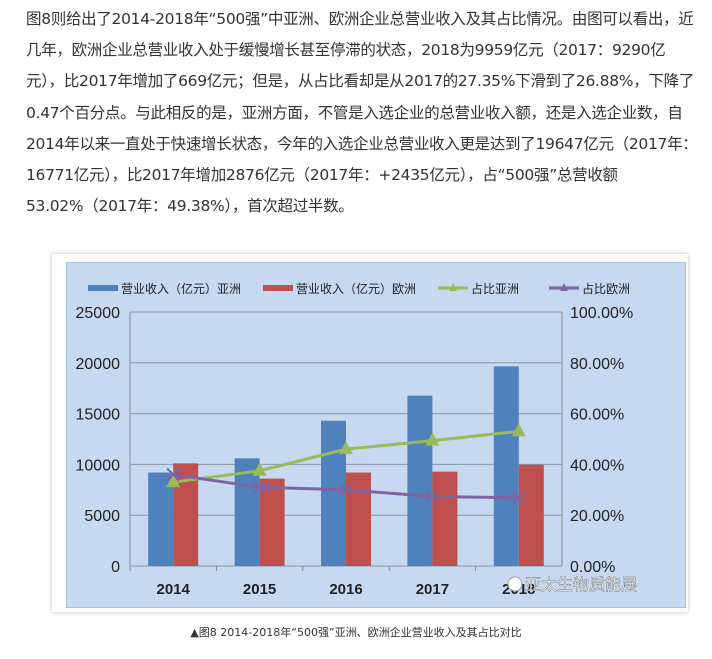  I want to click on y2-tick-label: 40.00%, so click(597, 465).